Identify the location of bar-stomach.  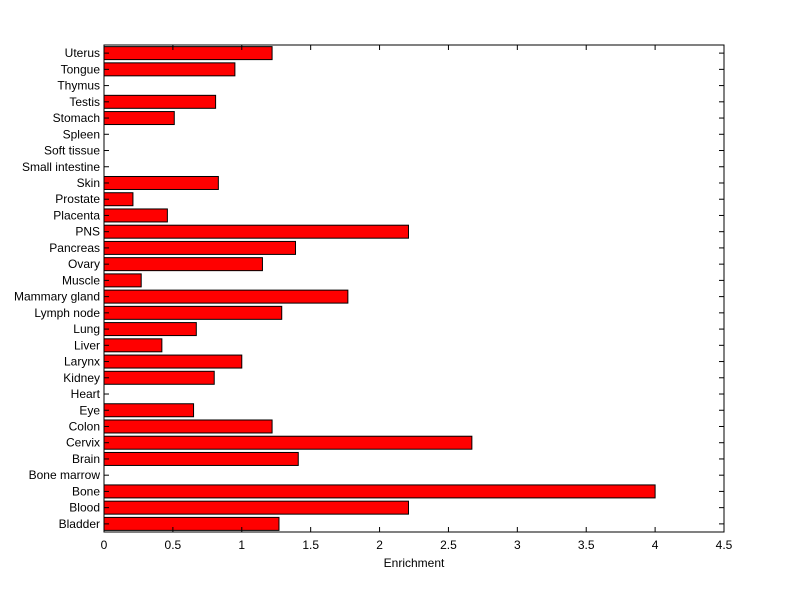
(139, 118).